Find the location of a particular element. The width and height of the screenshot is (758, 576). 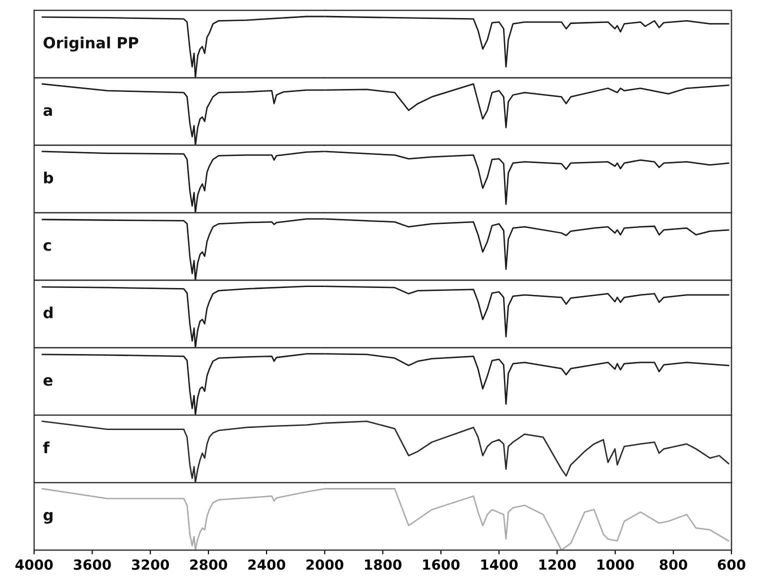

series-label: e is located at coordinates (47, 381).